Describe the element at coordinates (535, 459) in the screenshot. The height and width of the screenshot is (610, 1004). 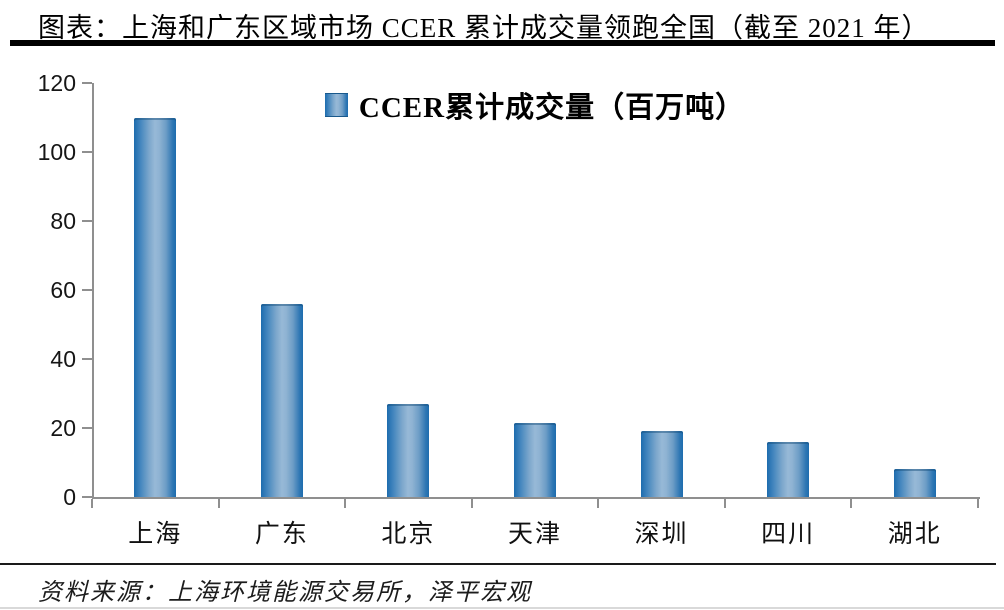
I see `bar-天津` at that location.